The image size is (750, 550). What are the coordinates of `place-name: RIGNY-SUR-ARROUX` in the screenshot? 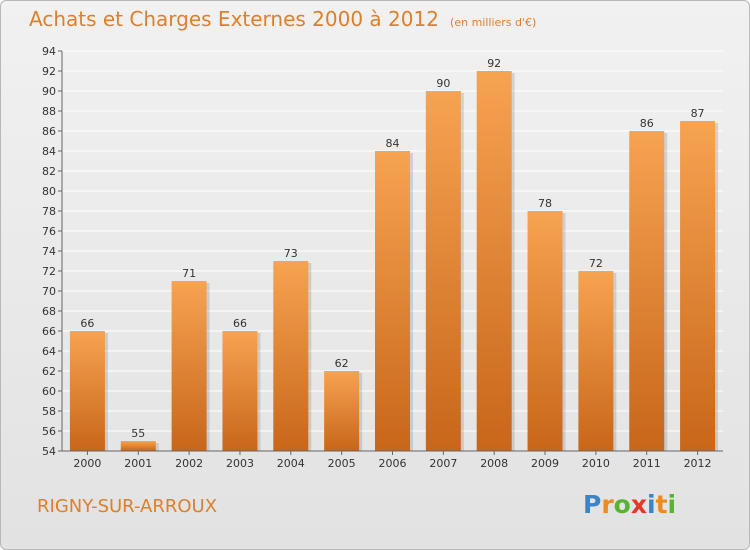 It's located at (127, 506).